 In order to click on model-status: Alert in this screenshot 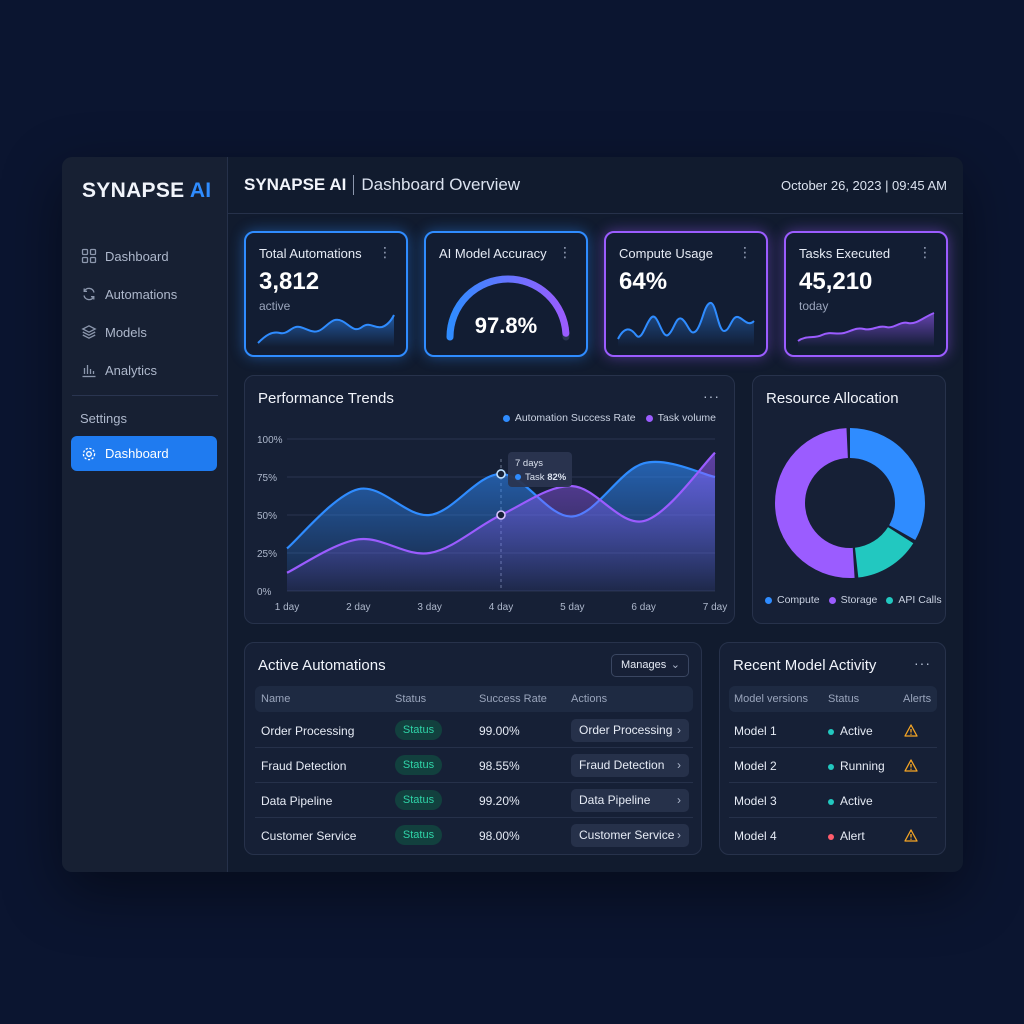, I will do `click(846, 836)`.